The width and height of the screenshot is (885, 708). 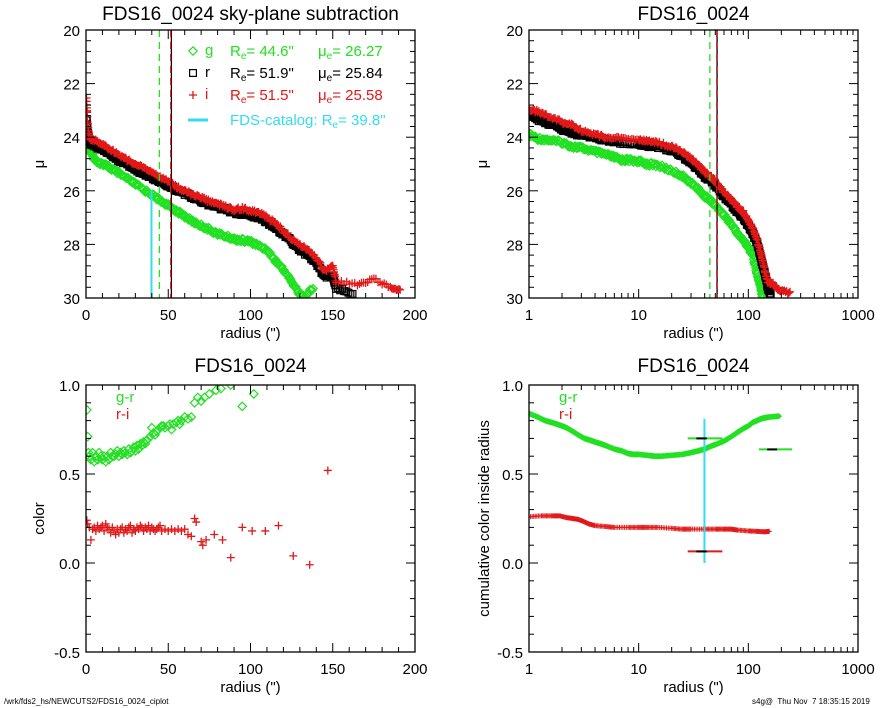 What do you see at coordinates (71, 85) in the screenshot?
I see `y-tick-label: 22` at bounding box center [71, 85].